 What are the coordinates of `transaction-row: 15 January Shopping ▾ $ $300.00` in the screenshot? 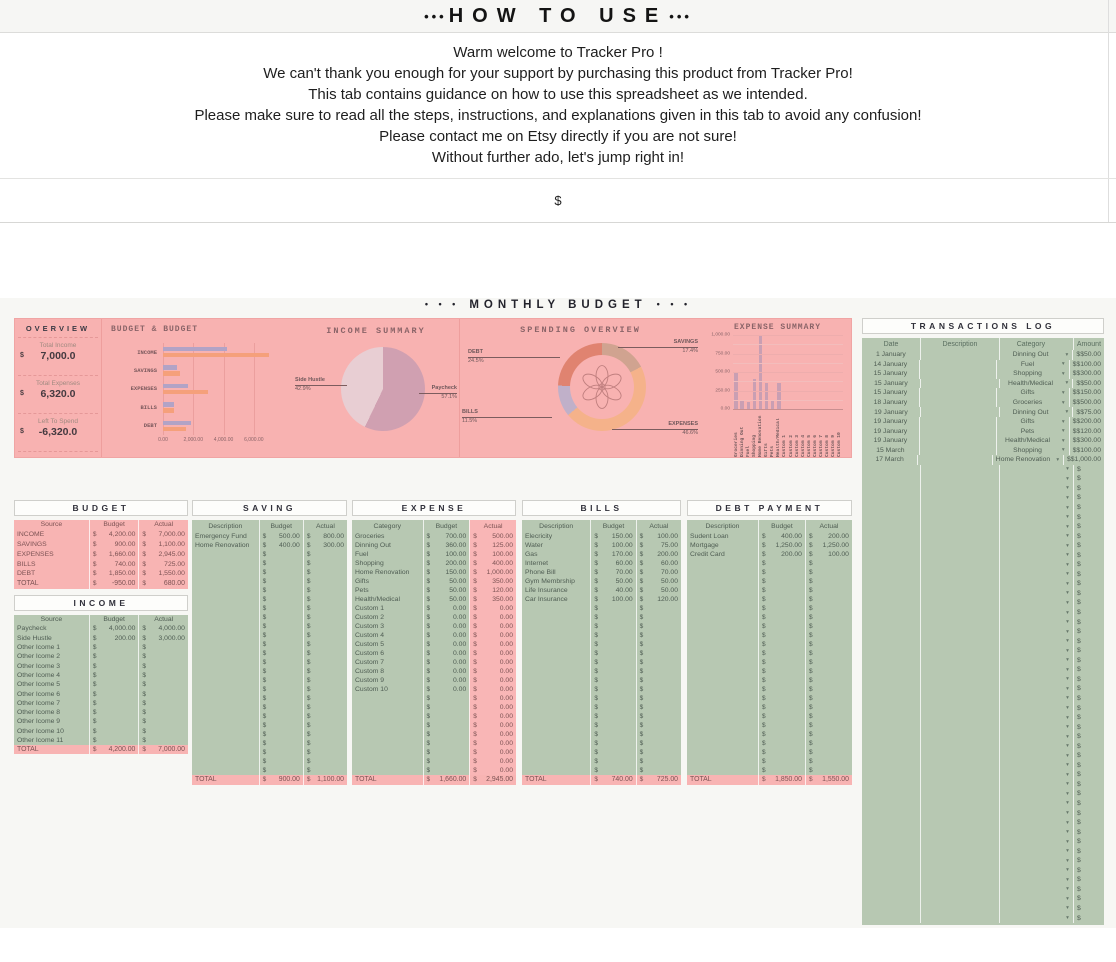 It's located at (983, 374).